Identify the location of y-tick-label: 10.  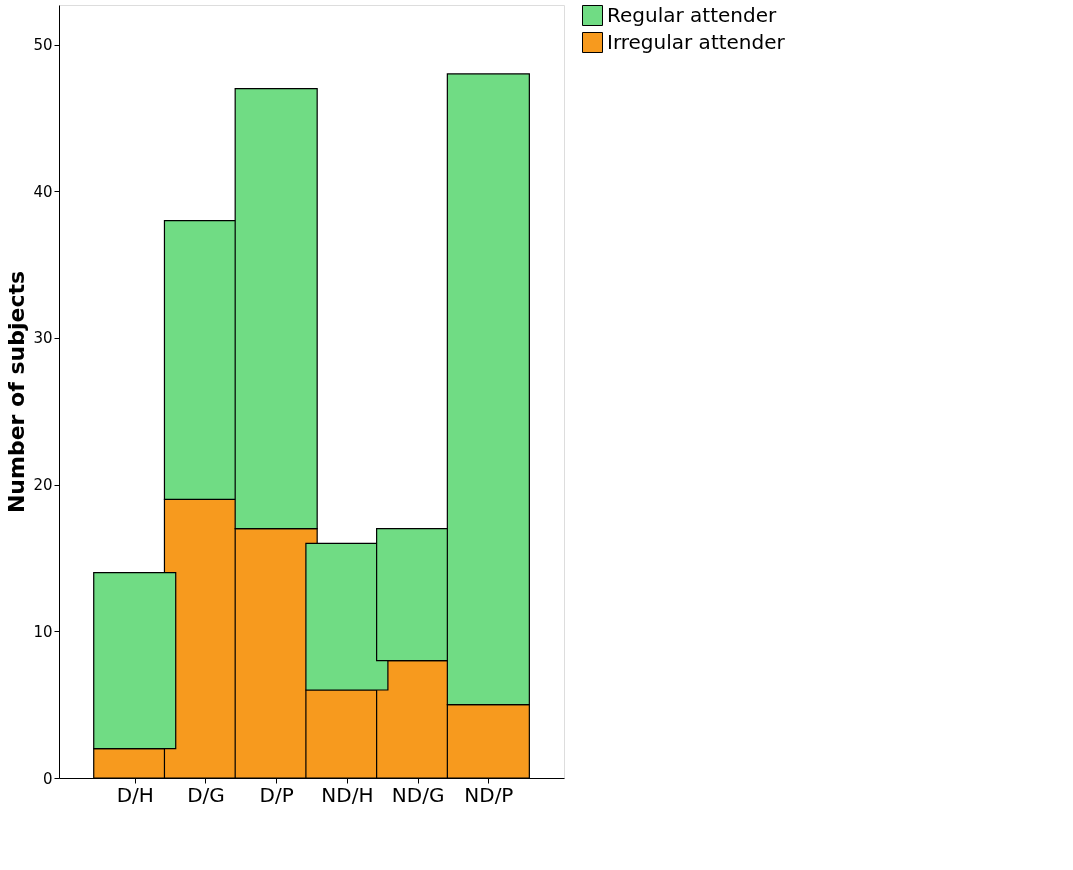
(43, 631).